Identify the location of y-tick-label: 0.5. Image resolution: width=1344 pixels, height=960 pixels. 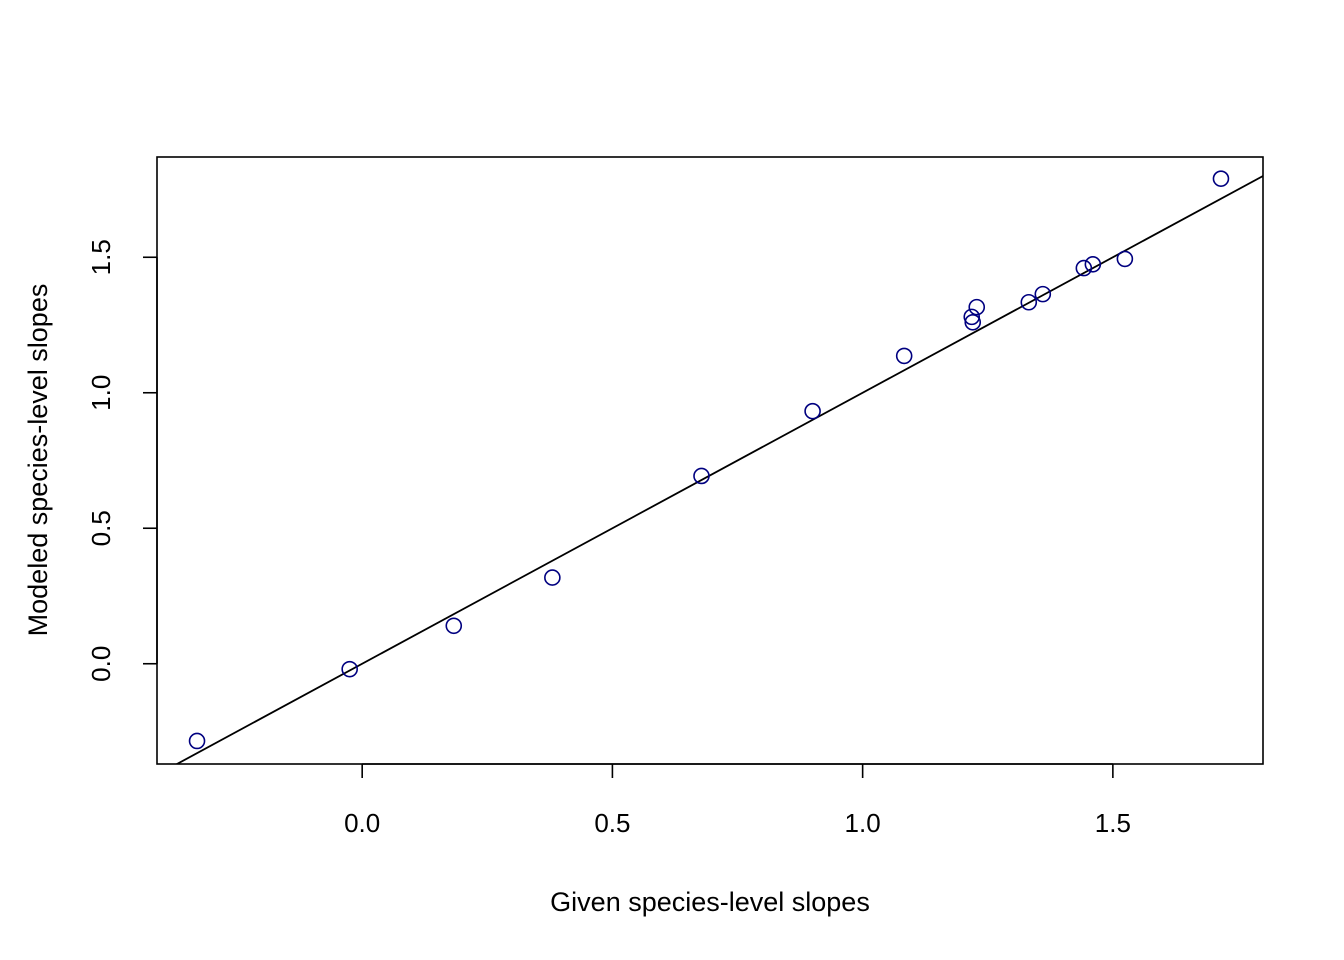
(101, 528).